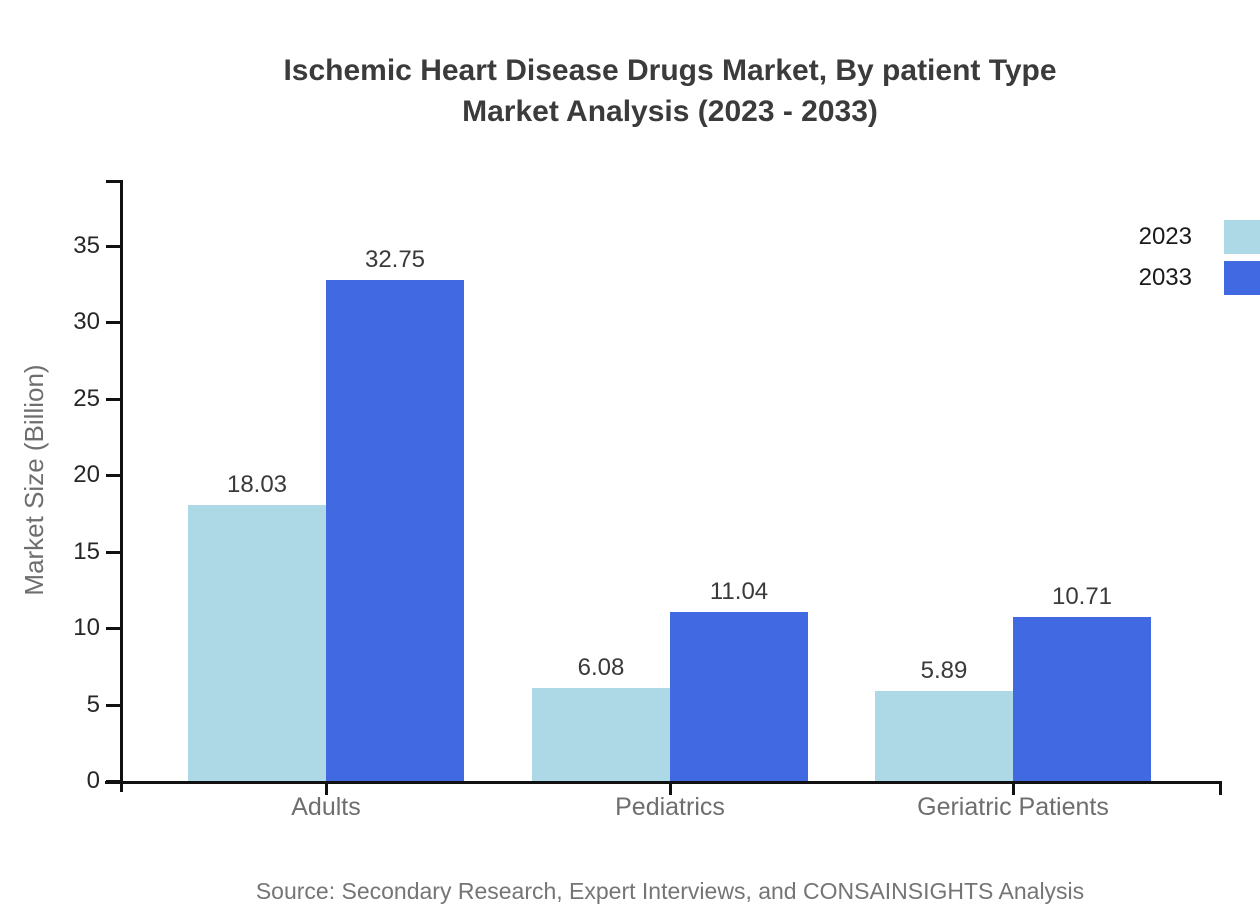  I want to click on category-label: Pediatrics, so click(670, 807).